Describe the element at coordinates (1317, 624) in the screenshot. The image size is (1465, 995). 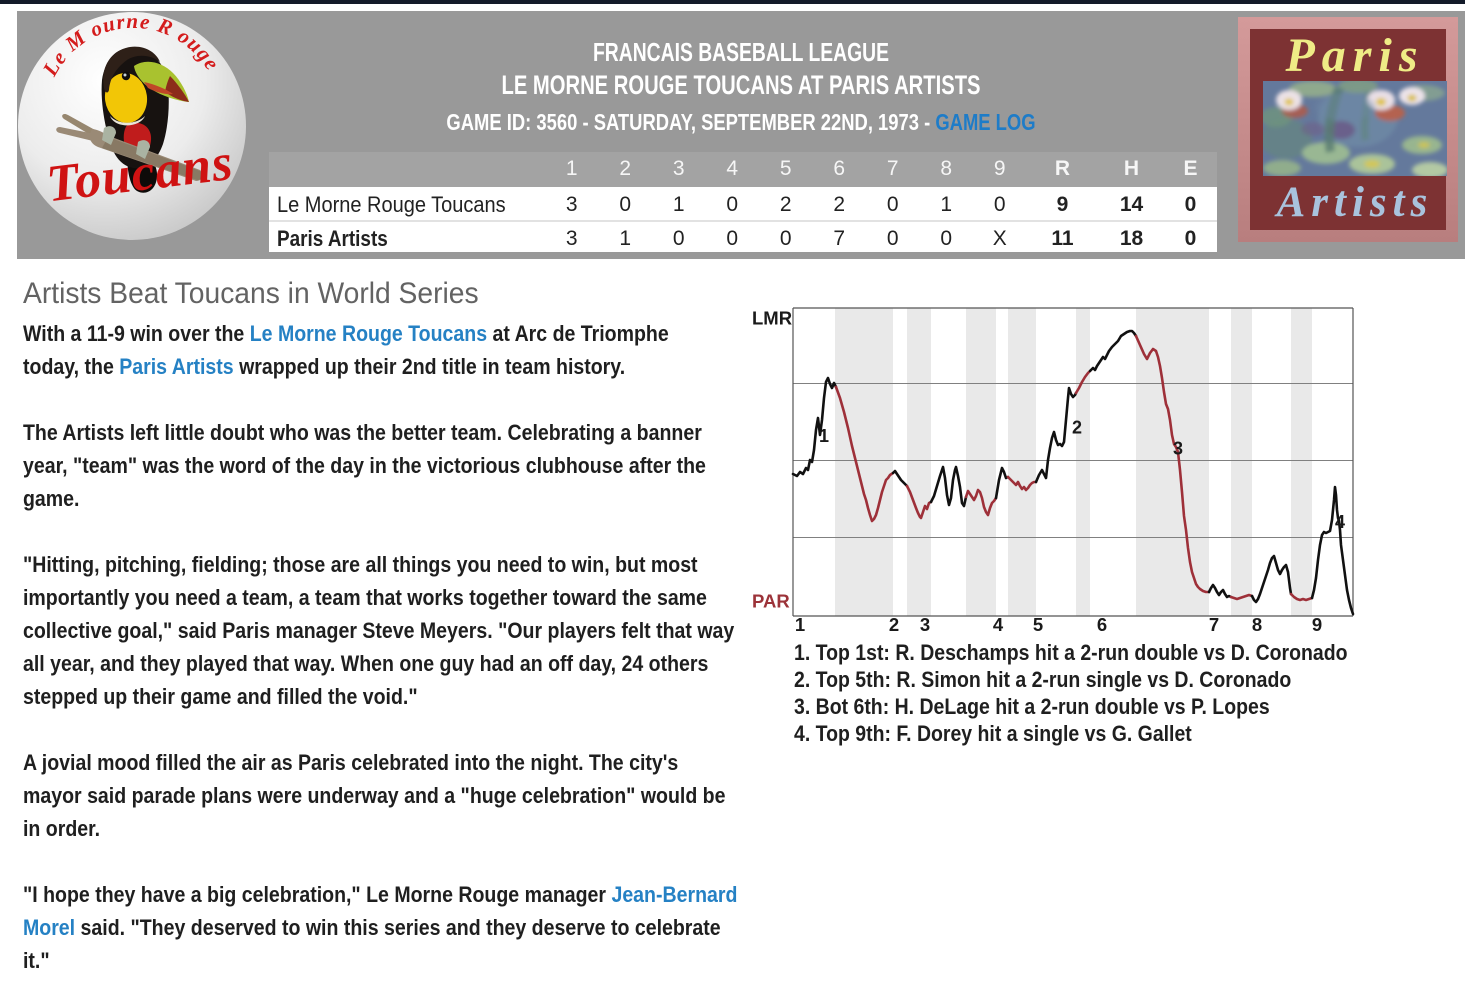
I see `svg-text: 9` at that location.